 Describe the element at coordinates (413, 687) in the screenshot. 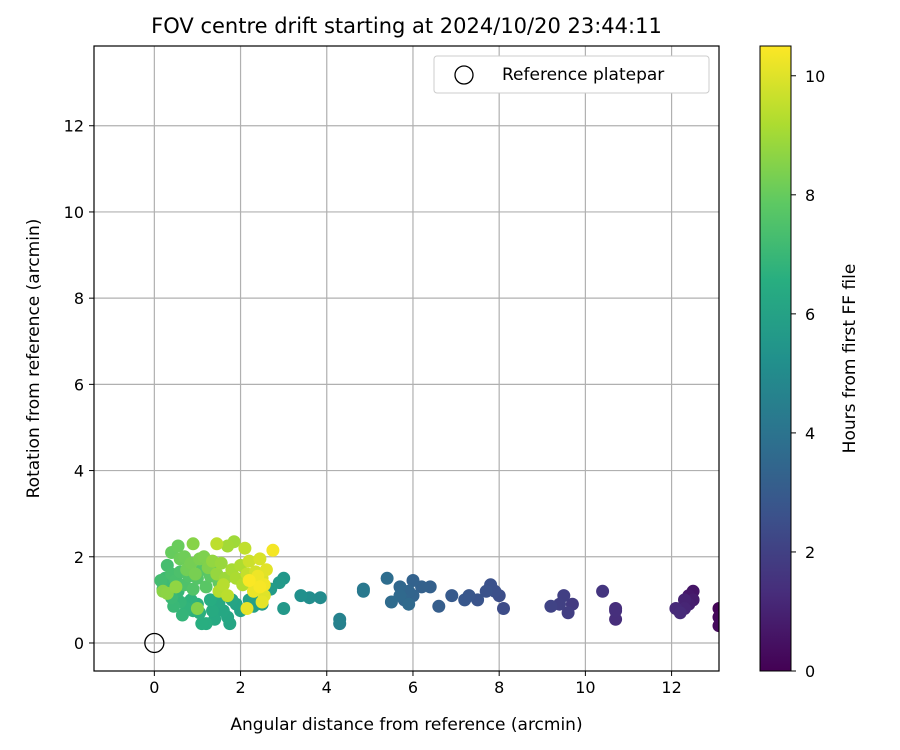

I see `x-tick-label: 6` at that location.